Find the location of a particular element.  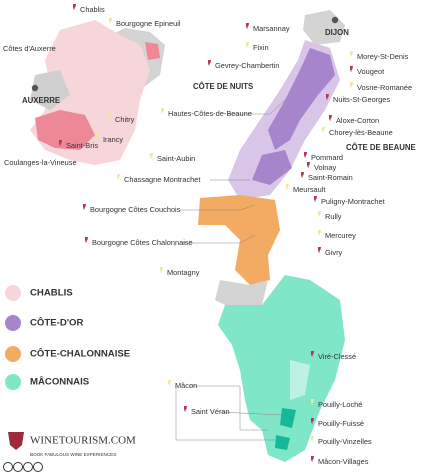

place-label: Pouilly-Loché is located at coordinates (340, 404).